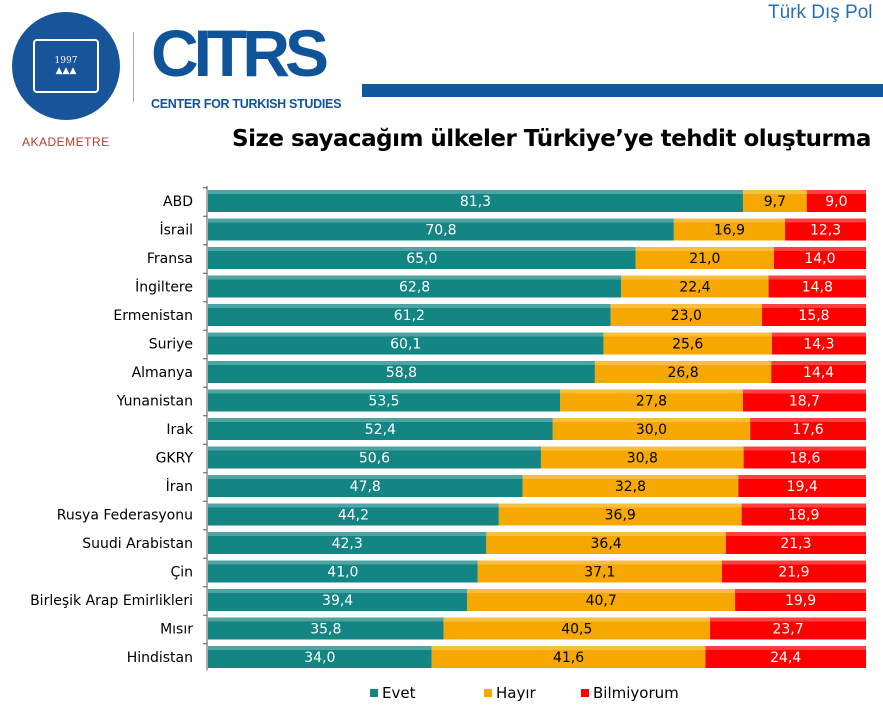 The width and height of the screenshot is (883, 711). I want to click on data-label: 30,0, so click(651, 430).